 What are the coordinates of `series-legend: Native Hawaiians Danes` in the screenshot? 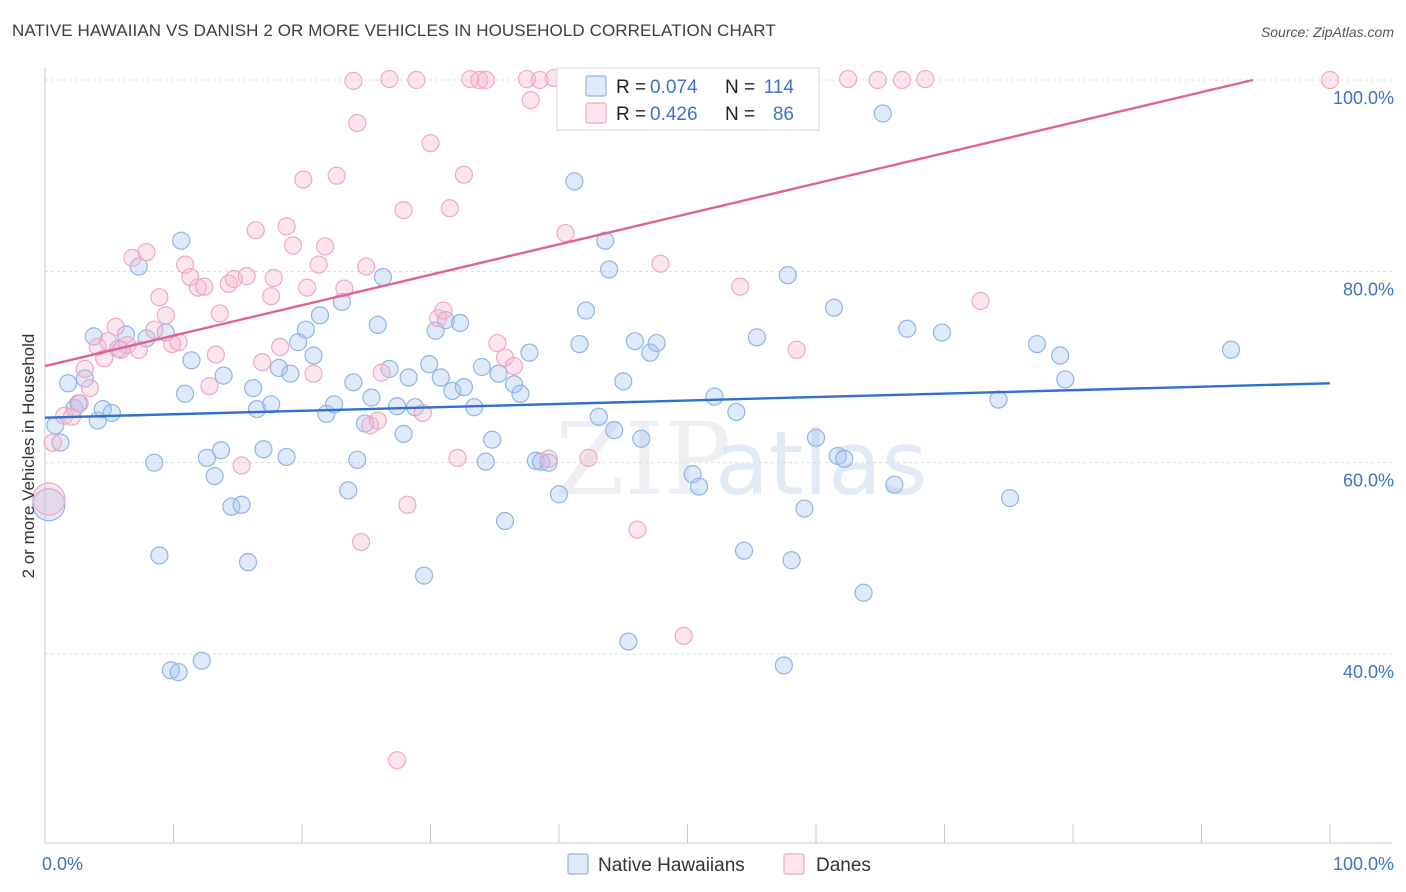 It's located at (719, 864).